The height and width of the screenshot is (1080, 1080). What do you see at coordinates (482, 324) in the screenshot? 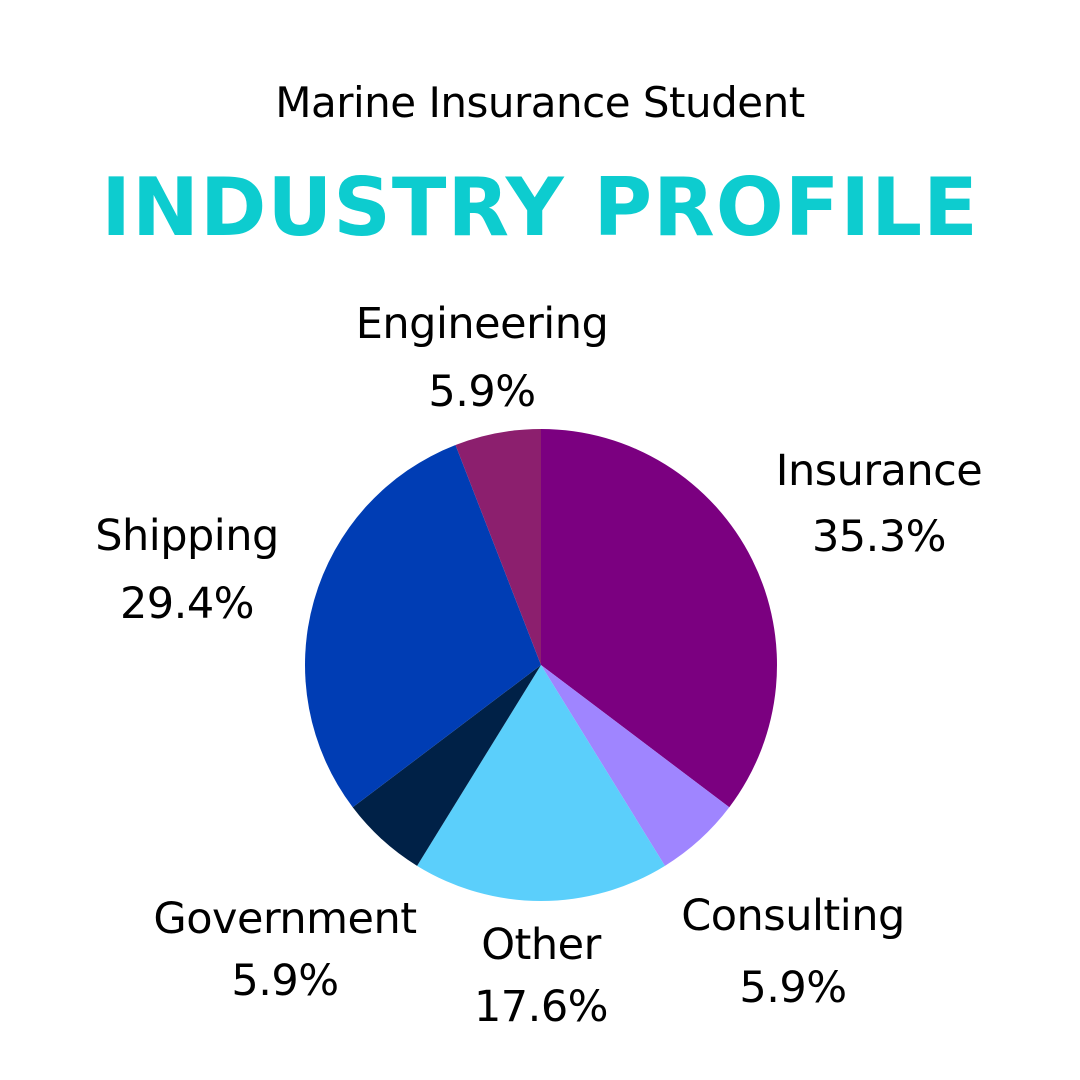
I see `label-engineering-name: Engineering` at bounding box center [482, 324].